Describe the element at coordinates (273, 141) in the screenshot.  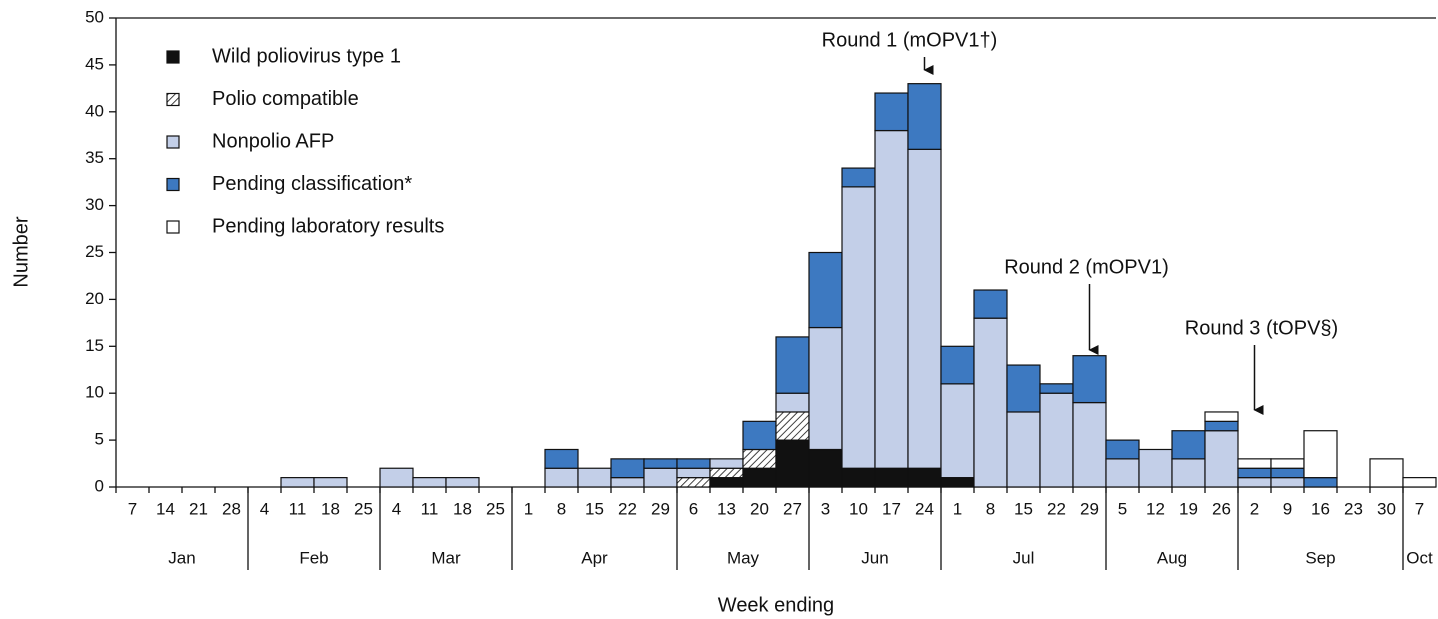
I see `legend-label: Nonpolio AFP` at that location.